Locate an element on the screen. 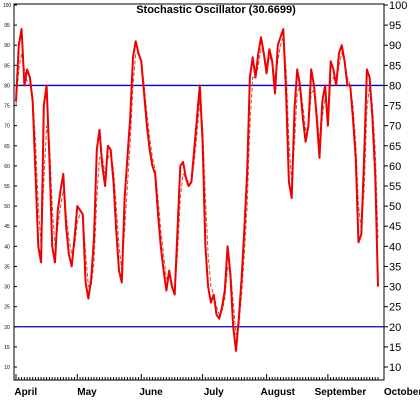  y-tick-label-right: 40 is located at coordinates (395, 247).